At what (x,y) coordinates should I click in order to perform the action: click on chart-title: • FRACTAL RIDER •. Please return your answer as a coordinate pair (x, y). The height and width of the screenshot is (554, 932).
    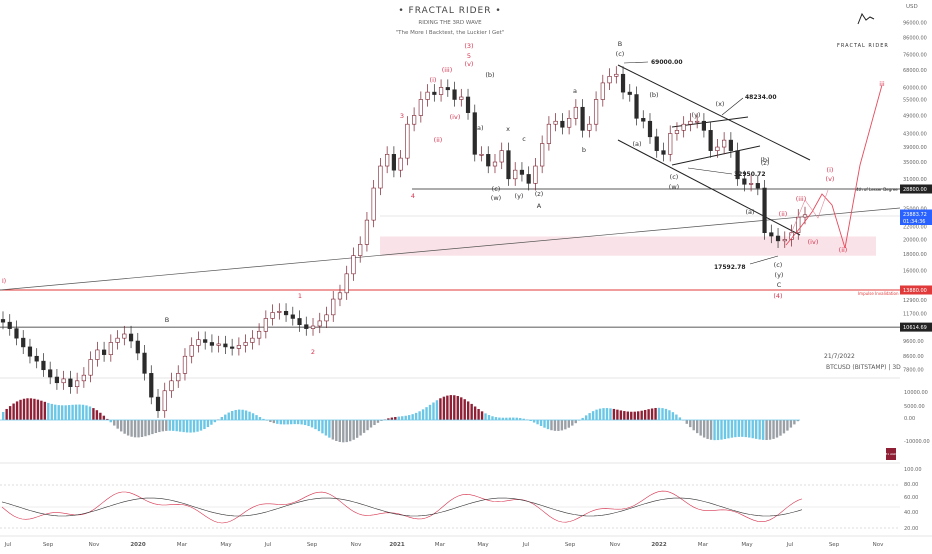
    Looking at the image, I should click on (450, 11).